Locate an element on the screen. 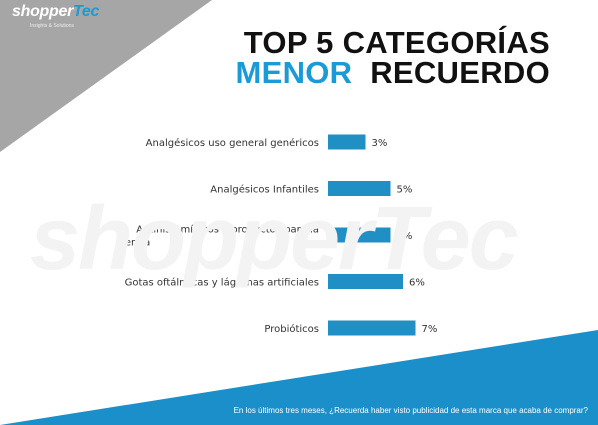 The height and width of the screenshot is (425, 598). logo: shopperTec is located at coordinates (55, 12).